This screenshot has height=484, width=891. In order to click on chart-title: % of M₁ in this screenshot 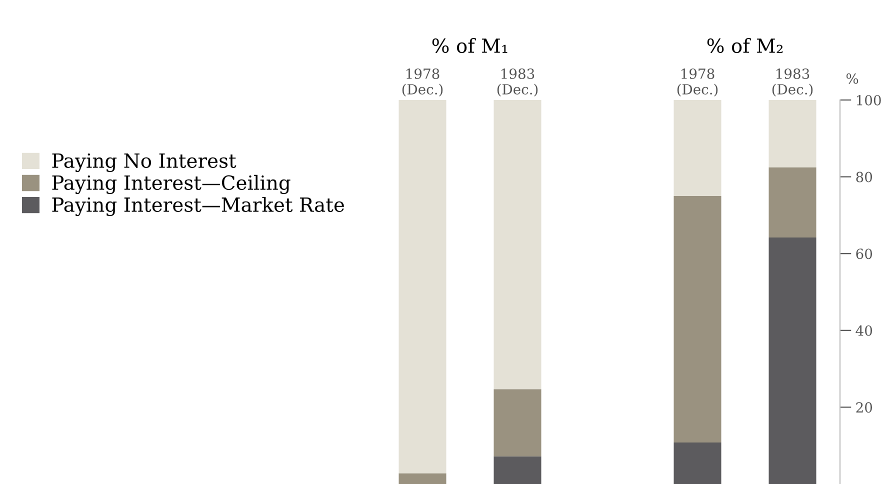, I will do `click(470, 46)`.